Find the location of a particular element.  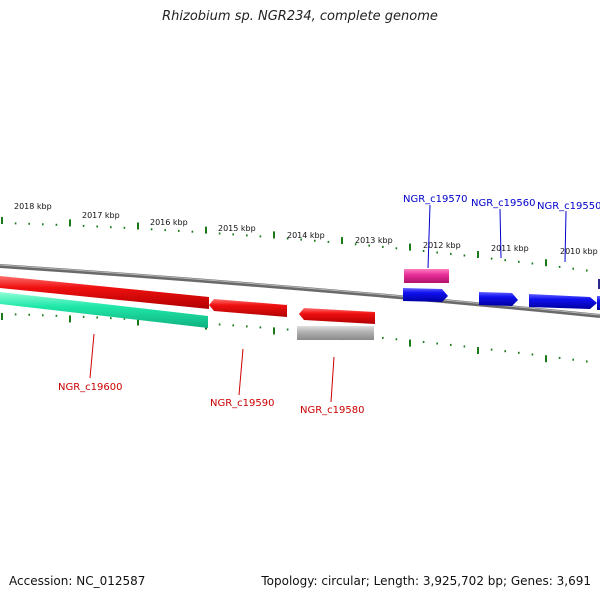

feature-gray is located at coordinates (335, 333).